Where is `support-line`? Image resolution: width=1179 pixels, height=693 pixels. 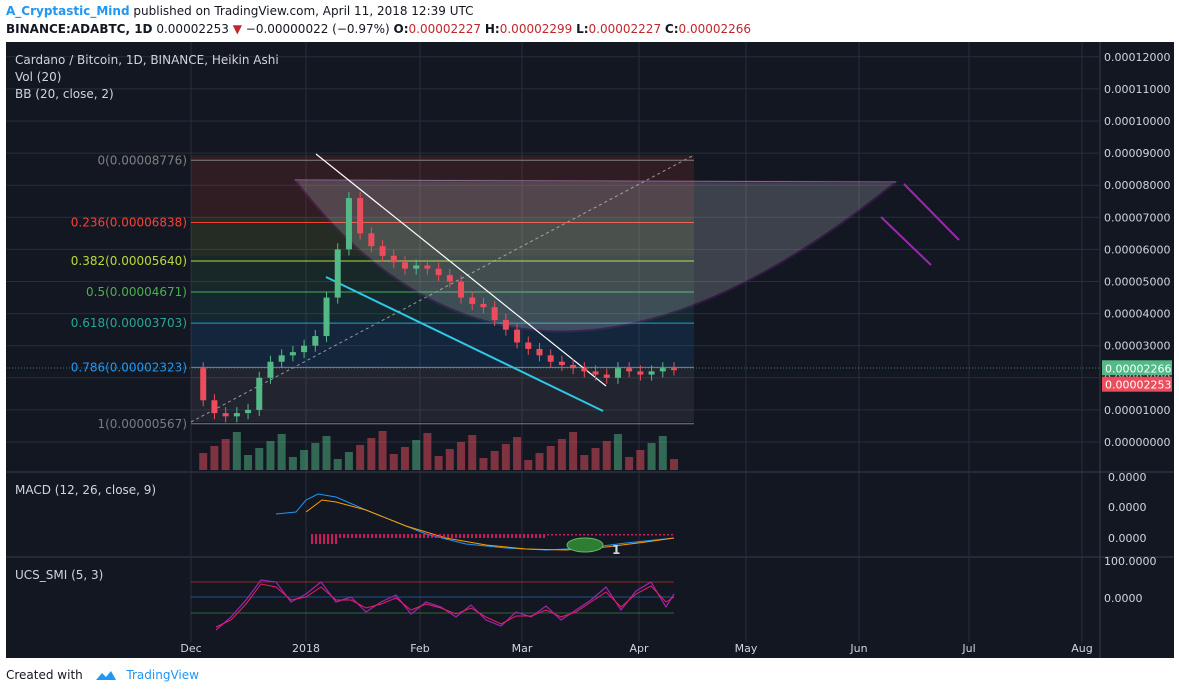 support-line is located at coordinates (464, 344).